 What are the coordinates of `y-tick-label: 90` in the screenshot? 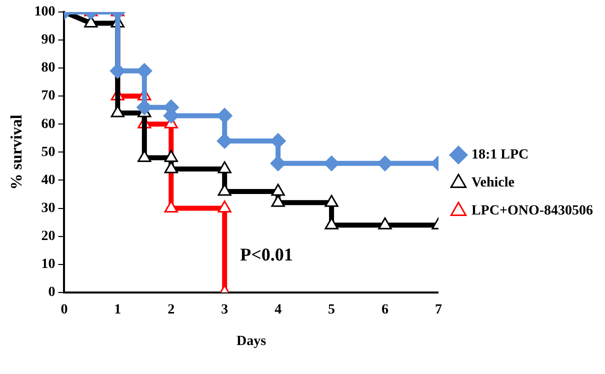 It's located at (48, 40).